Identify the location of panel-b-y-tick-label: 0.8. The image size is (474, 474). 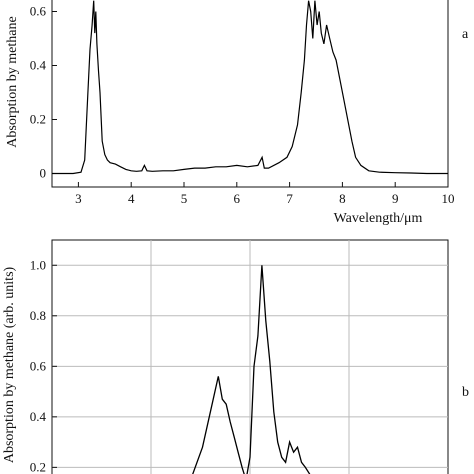
(38, 315).